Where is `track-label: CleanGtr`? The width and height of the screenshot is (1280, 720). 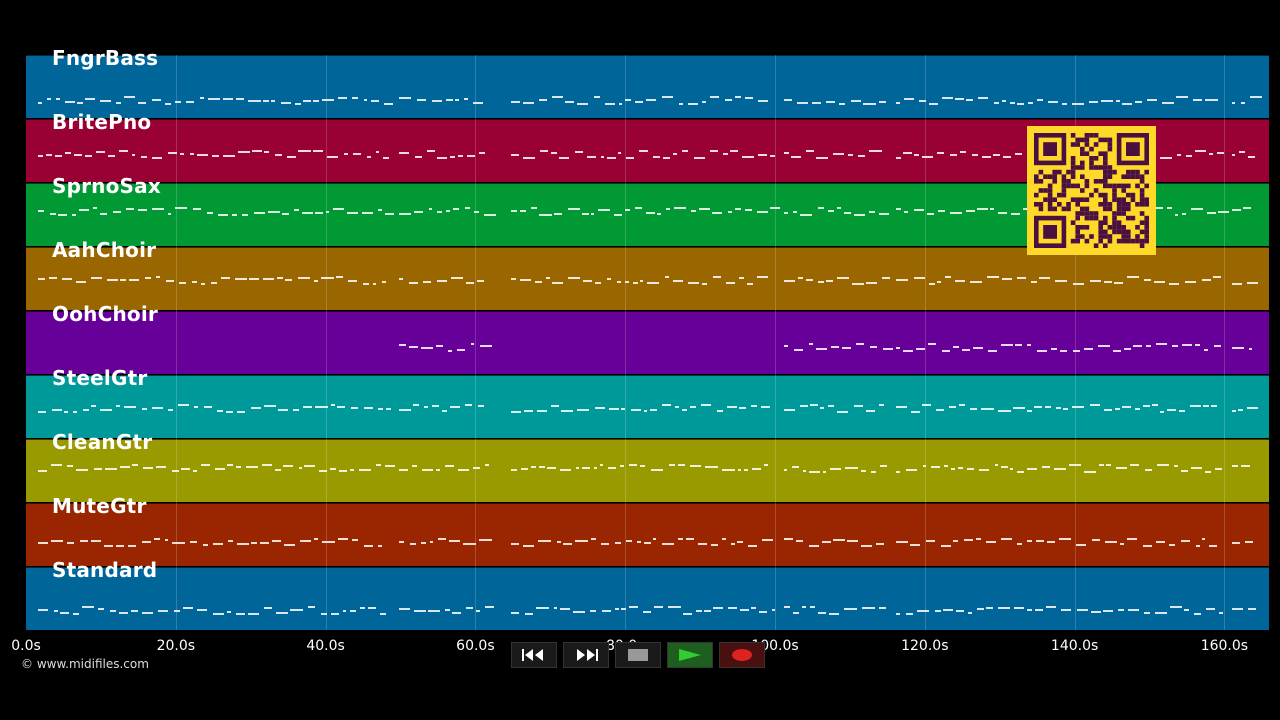
track-label: CleanGtr is located at coordinates (102, 442).